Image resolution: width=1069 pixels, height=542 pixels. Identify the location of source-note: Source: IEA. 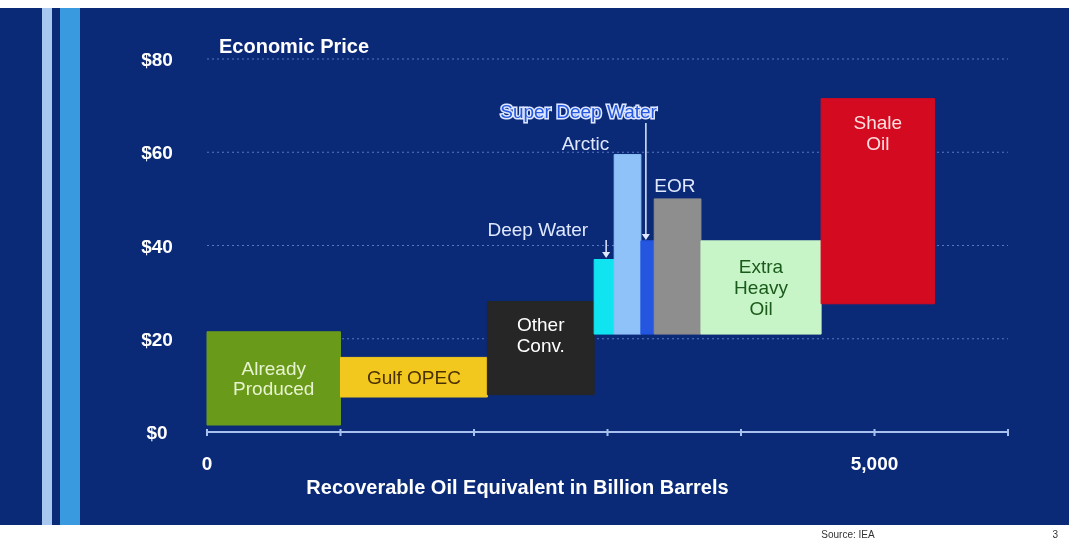
(848, 534).